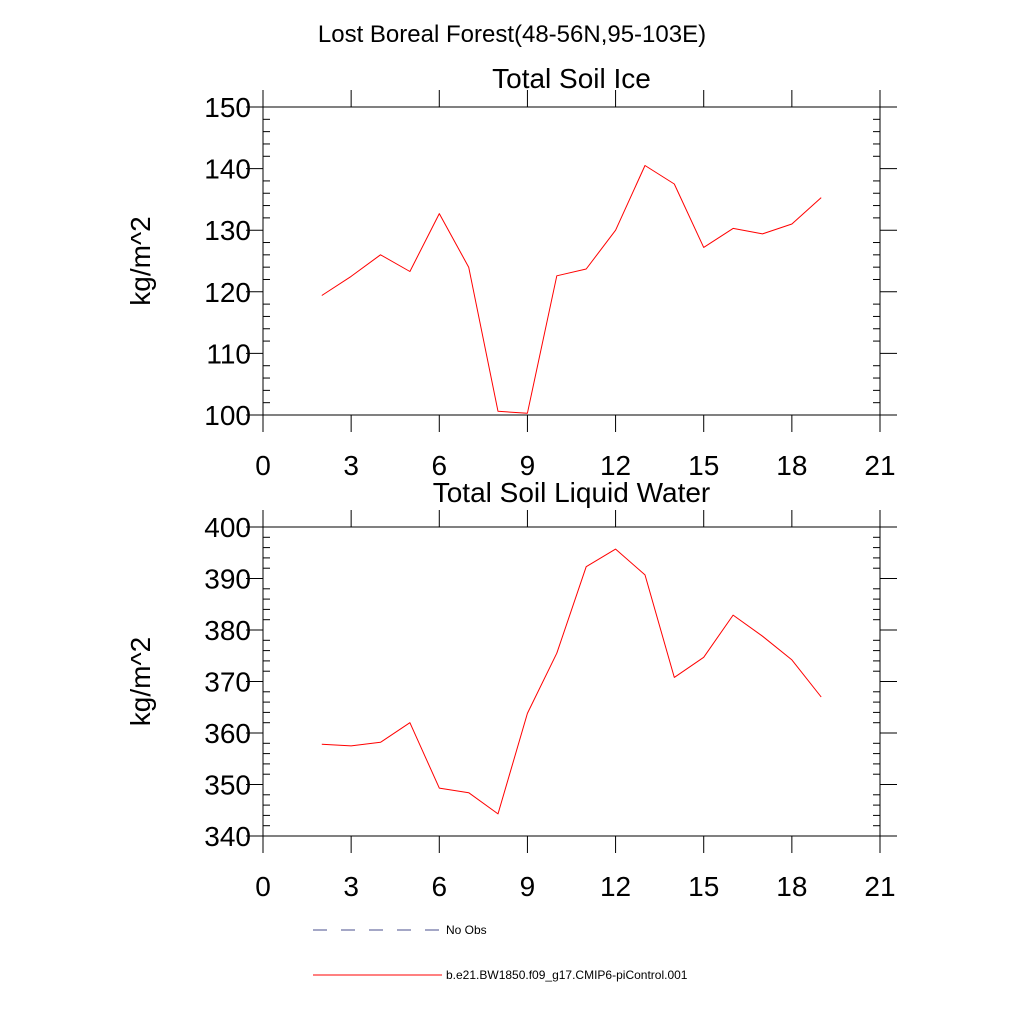  I want to click on chart2-y-tick-label: 350, so click(227, 785).